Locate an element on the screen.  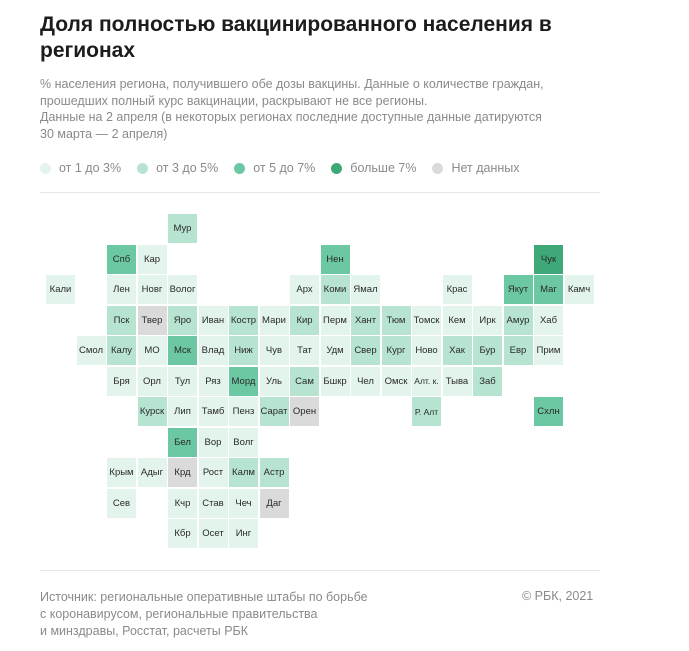
region-tile: Инг is located at coordinates (243, 533).